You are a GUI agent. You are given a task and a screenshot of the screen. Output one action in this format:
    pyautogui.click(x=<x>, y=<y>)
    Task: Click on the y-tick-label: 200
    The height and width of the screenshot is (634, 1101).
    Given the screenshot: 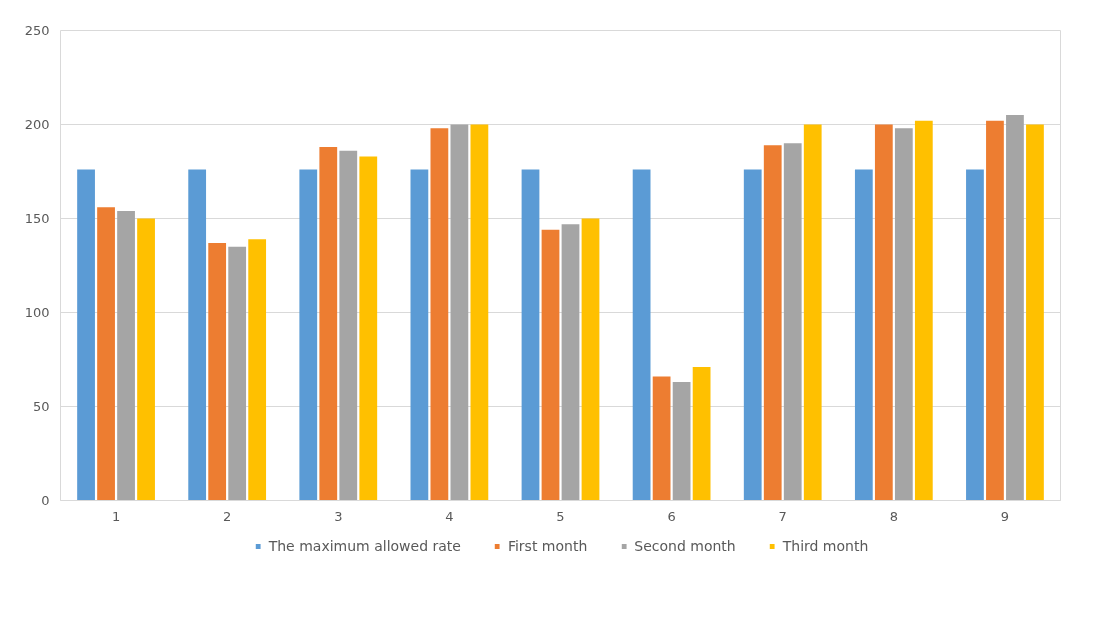 What is the action you would take?
    pyautogui.click(x=37, y=124)
    